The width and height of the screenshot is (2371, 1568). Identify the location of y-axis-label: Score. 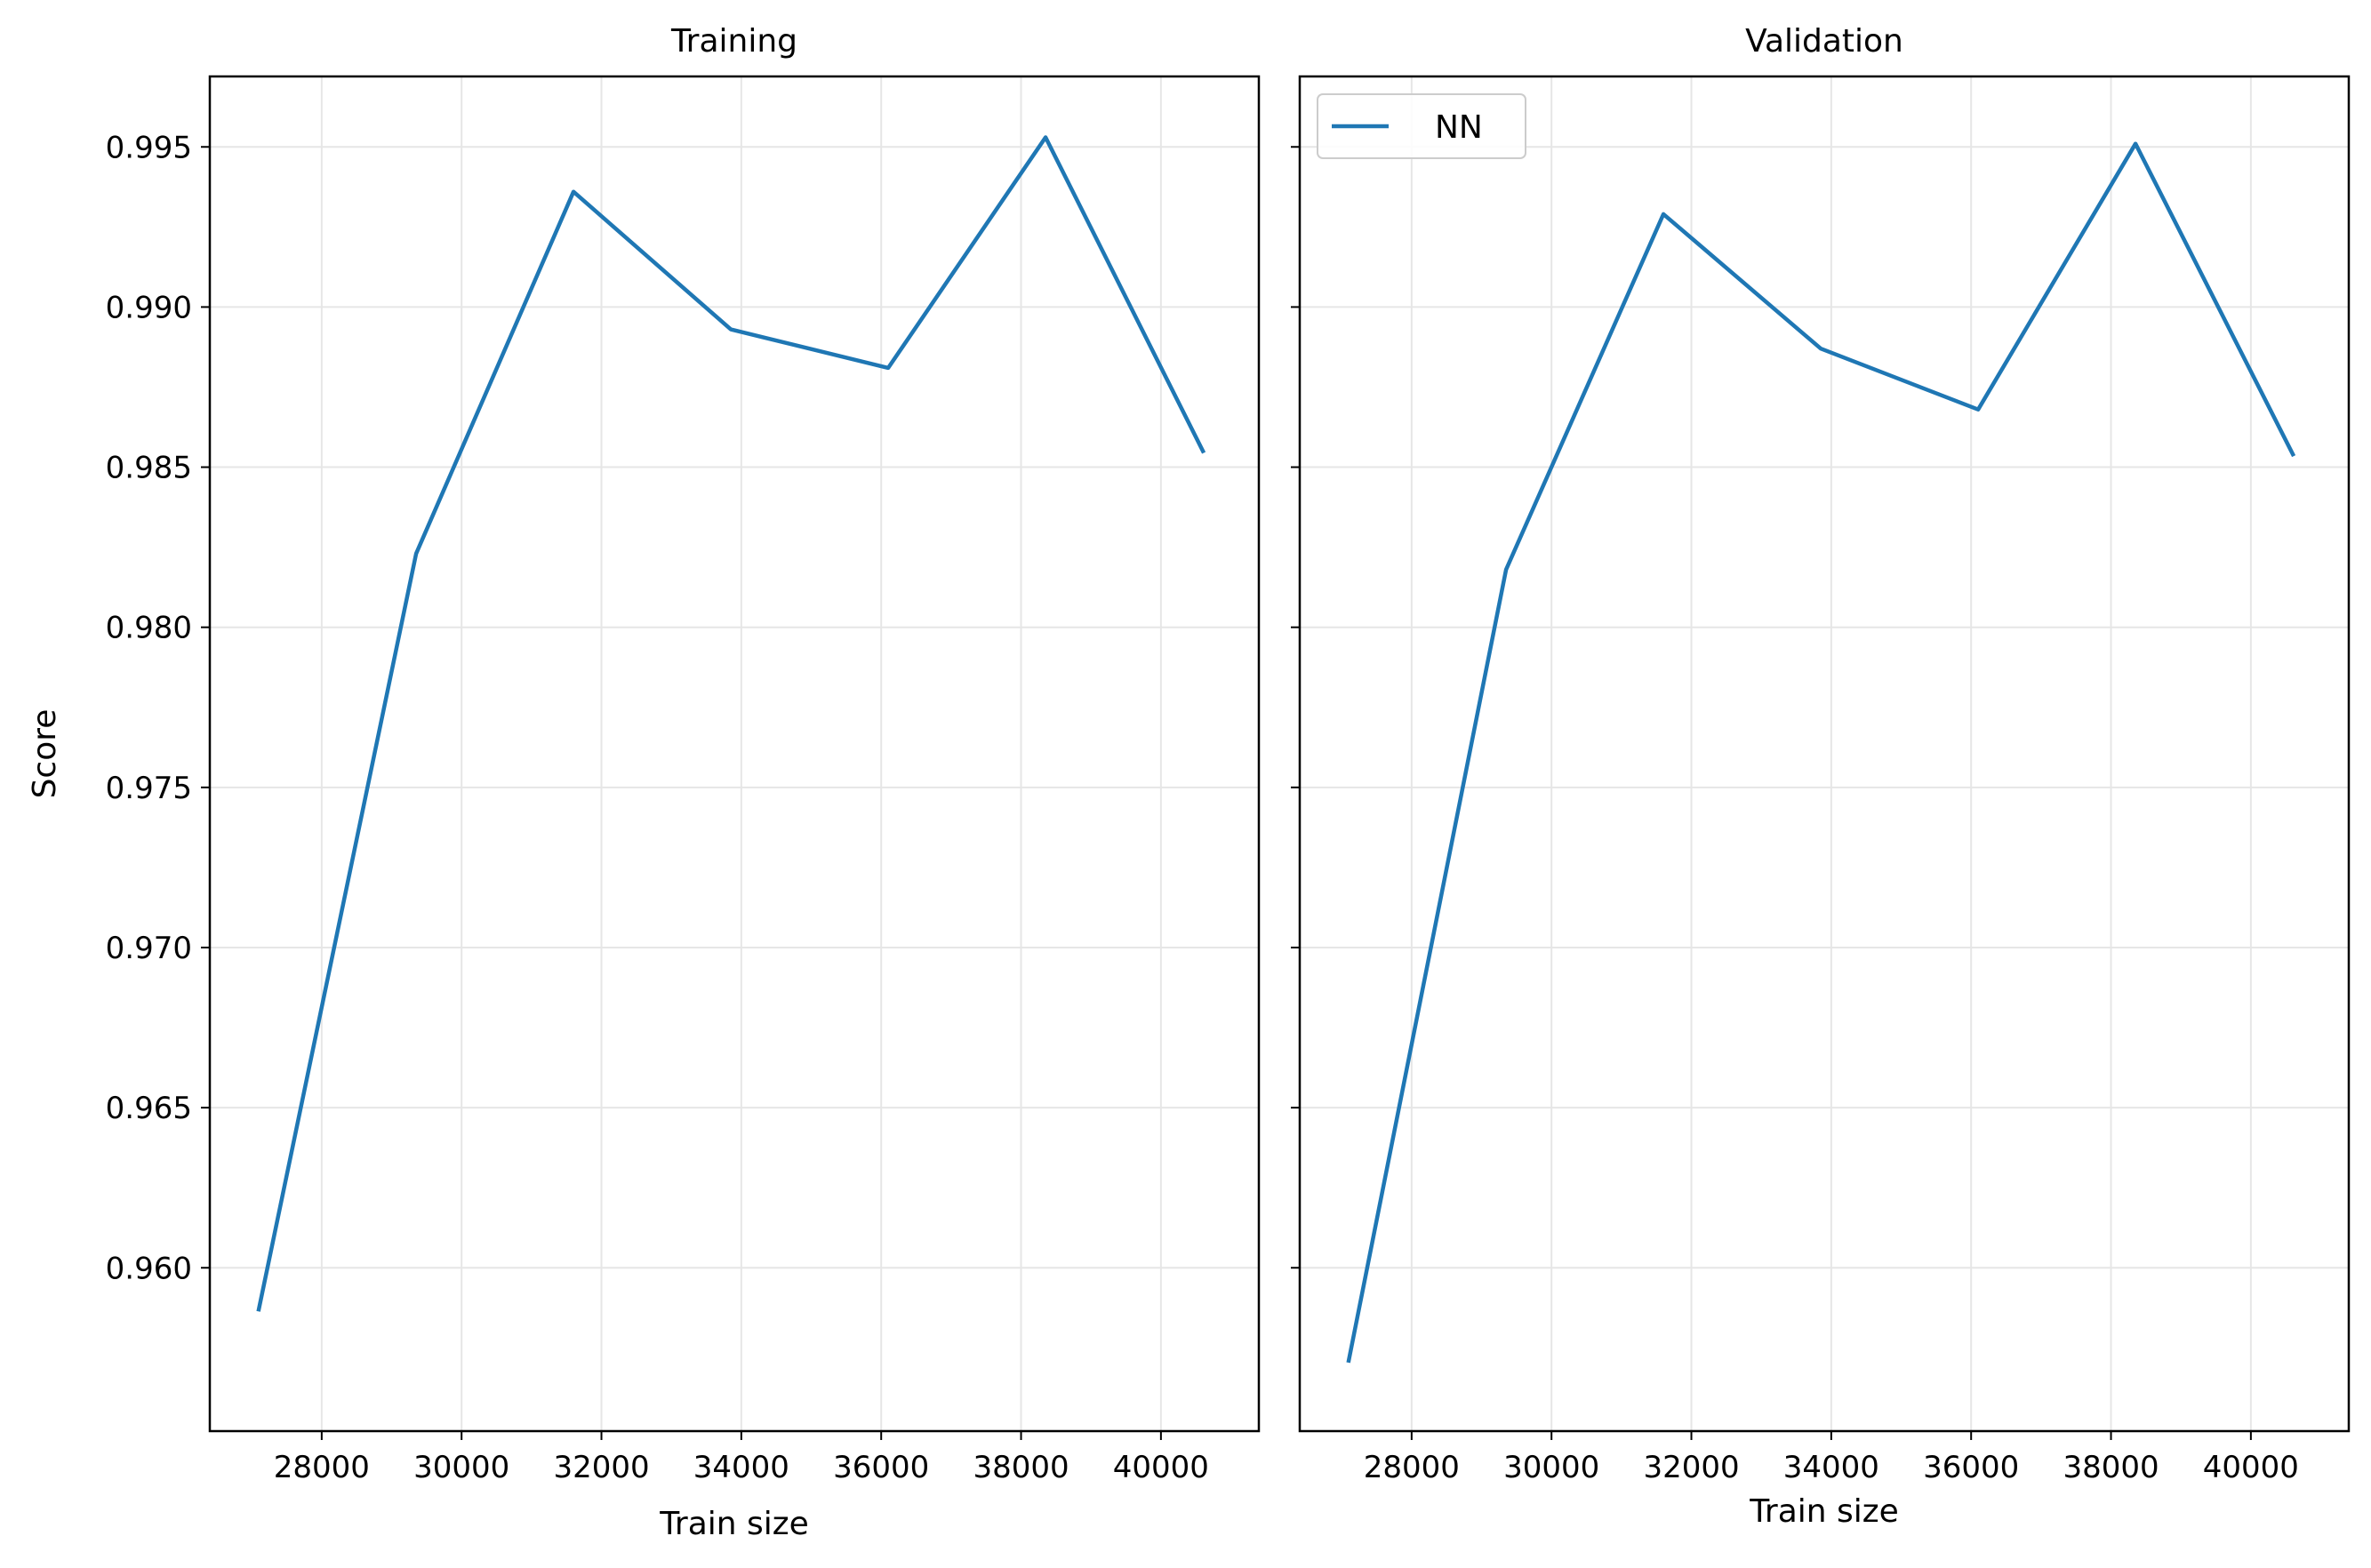
(45, 754).